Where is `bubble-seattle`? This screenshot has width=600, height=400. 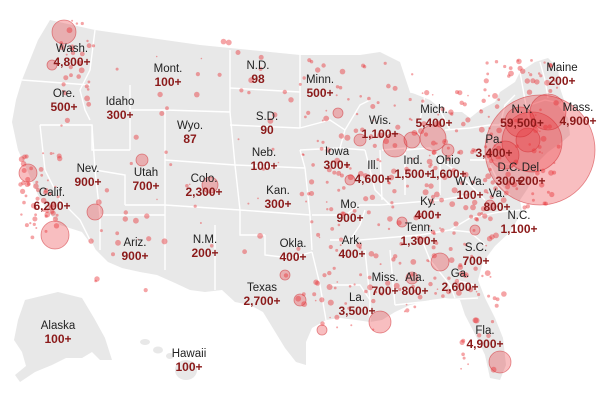 bubble-seattle is located at coordinates (64, 32).